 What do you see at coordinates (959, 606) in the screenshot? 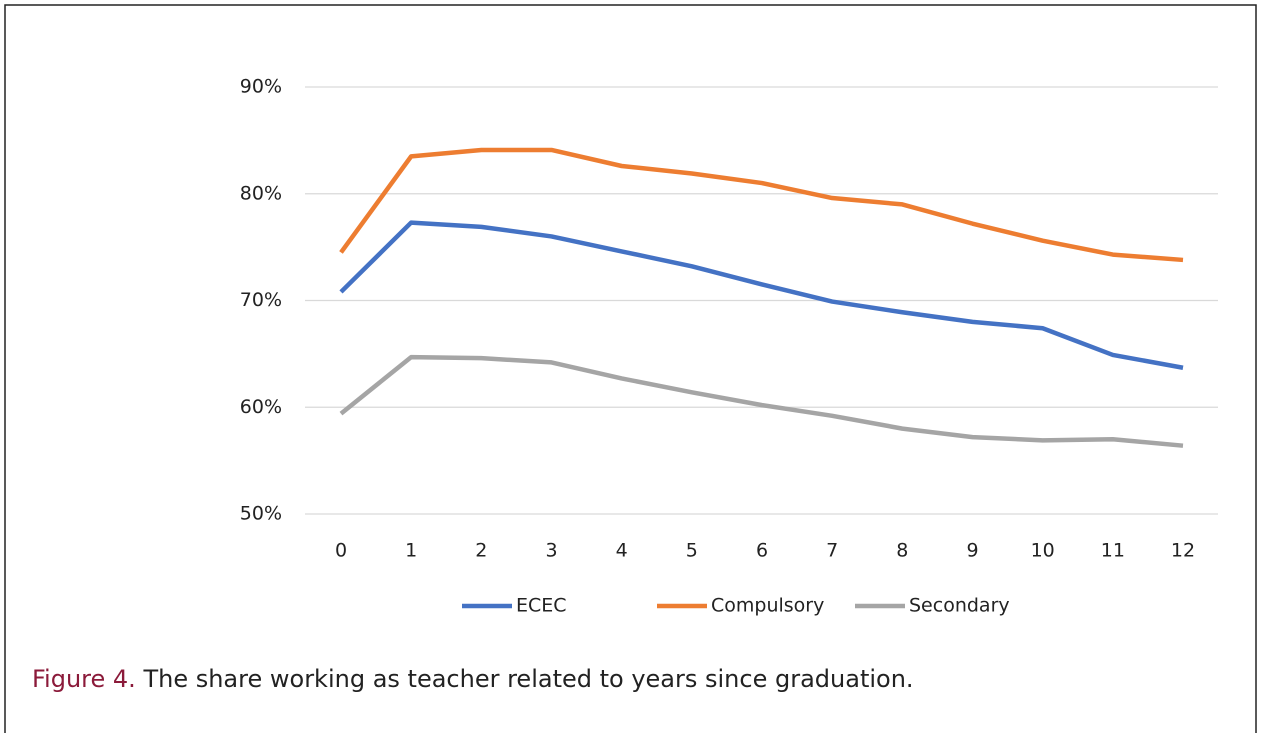
I see `legend-label: Secondary` at bounding box center [959, 606].